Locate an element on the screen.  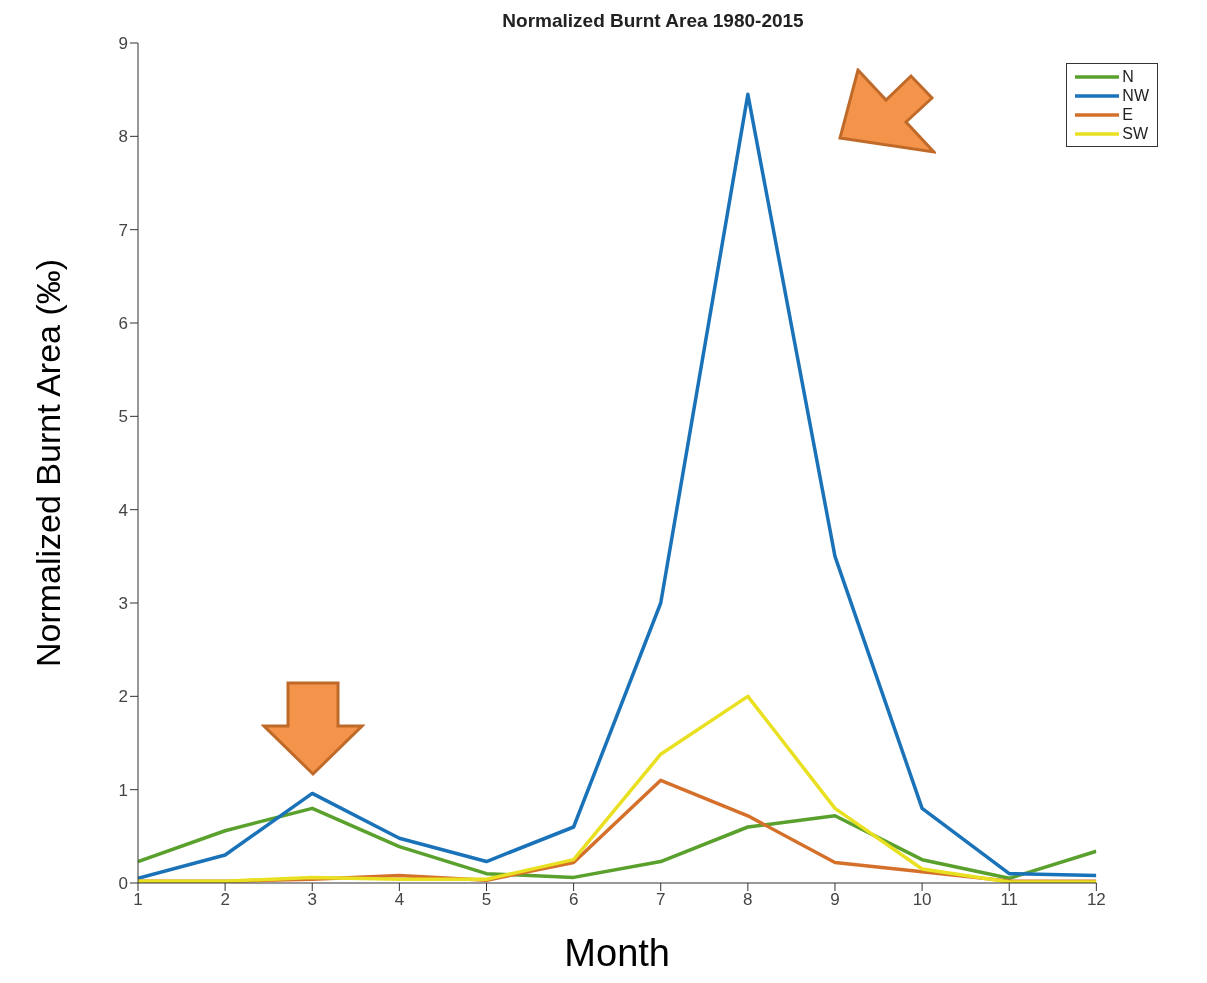
x-tick-label: 4 is located at coordinates (399, 900).